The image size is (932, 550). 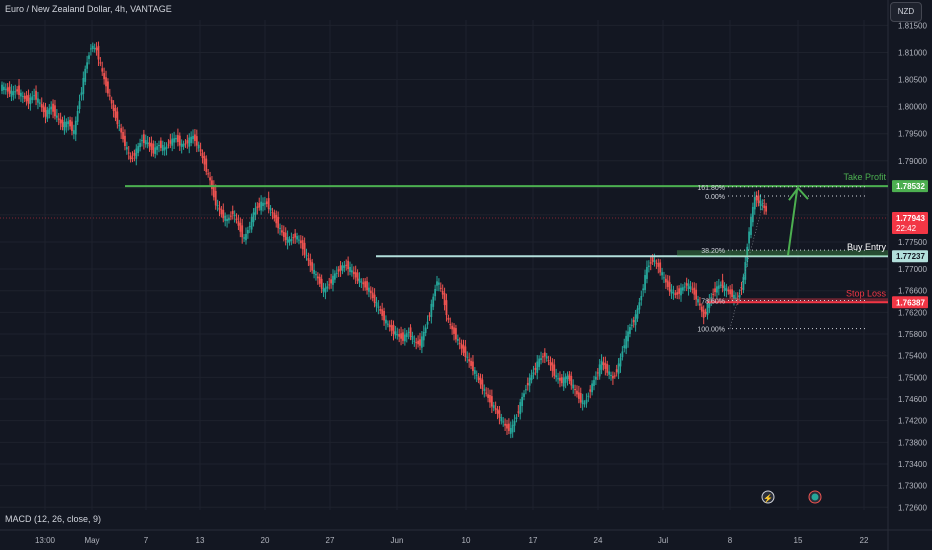 I want to click on fib-label: 100.00%, so click(x=711, y=330).